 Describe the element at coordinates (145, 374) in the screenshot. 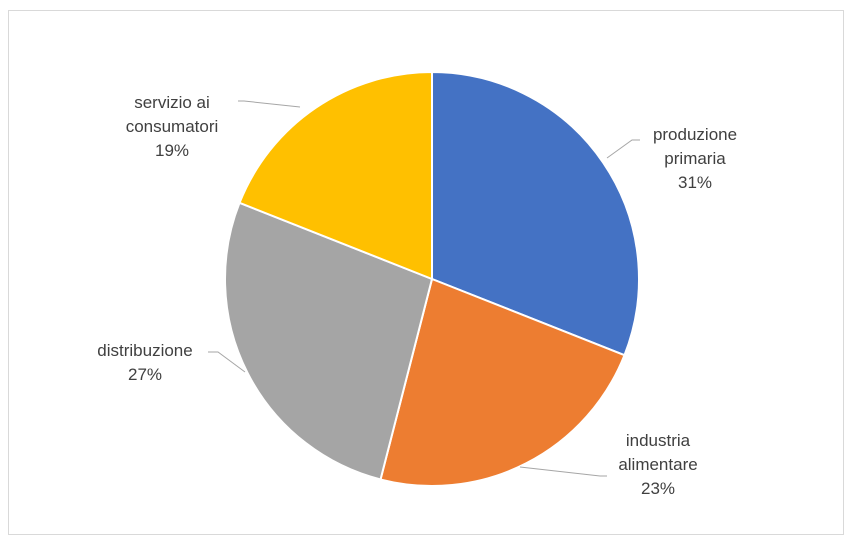

I see `data-label-percent: 27%` at that location.